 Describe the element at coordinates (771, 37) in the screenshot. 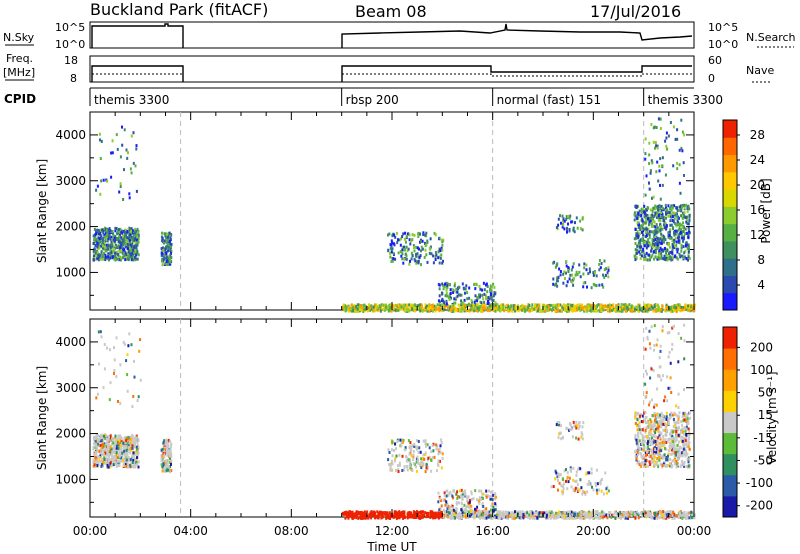

I see `nsearch-label: N.Search` at that location.